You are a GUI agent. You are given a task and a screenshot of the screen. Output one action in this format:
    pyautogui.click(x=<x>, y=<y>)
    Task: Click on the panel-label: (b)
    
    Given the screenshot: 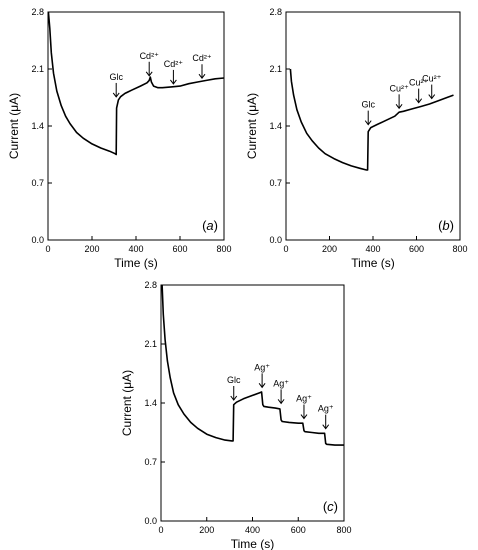 What is the action you would take?
    pyautogui.click(x=446, y=225)
    